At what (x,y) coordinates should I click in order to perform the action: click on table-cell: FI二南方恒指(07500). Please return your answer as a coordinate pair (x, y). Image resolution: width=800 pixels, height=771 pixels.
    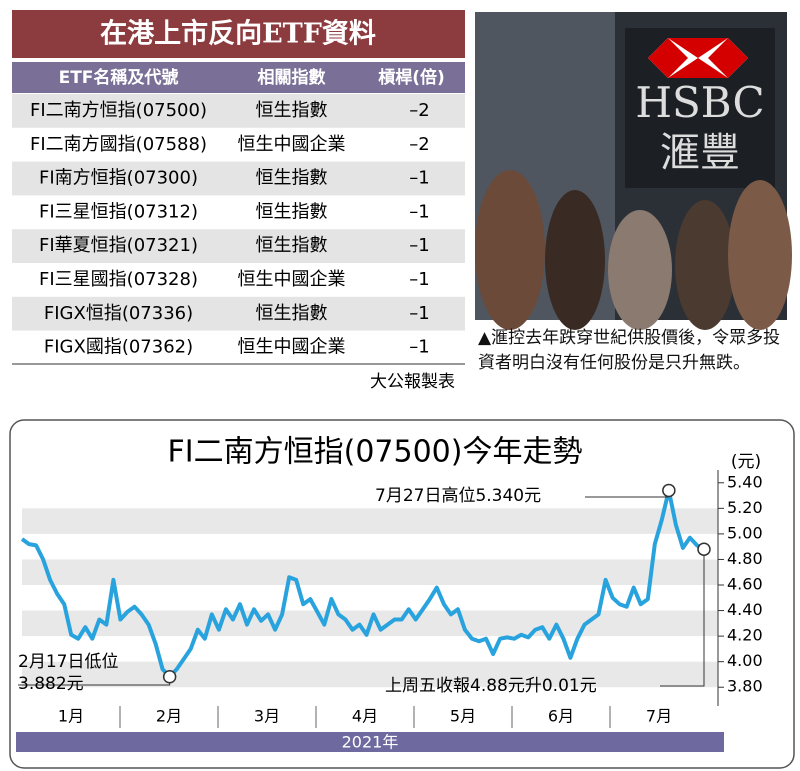
    Looking at the image, I should click on (118, 110).